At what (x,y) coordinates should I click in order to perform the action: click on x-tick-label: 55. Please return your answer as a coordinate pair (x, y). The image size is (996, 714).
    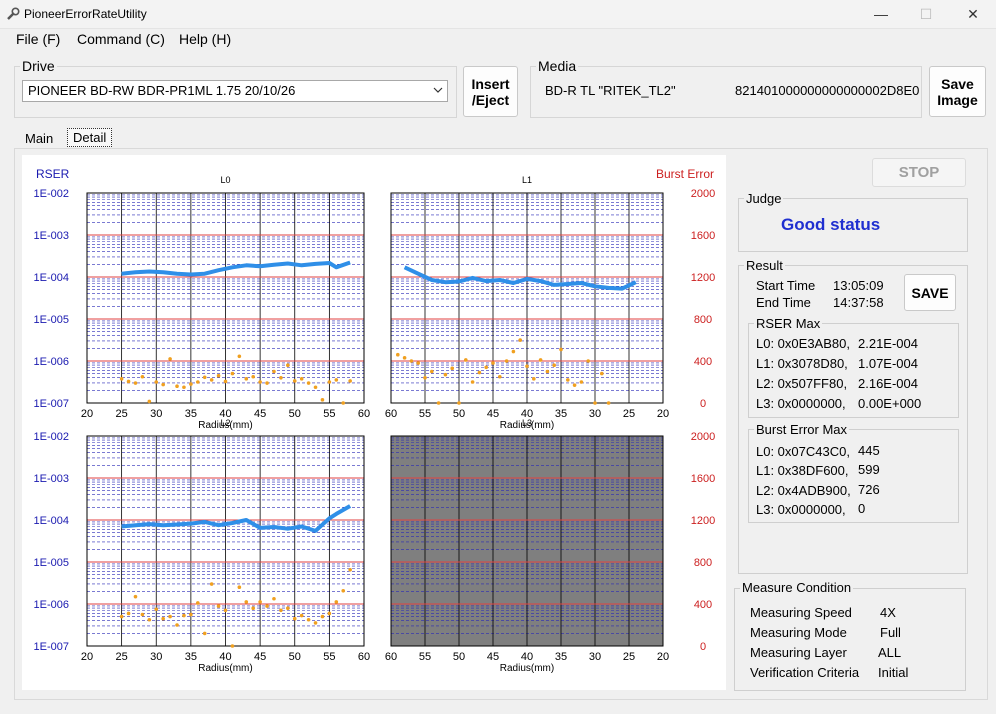
    Looking at the image, I should click on (425, 657).